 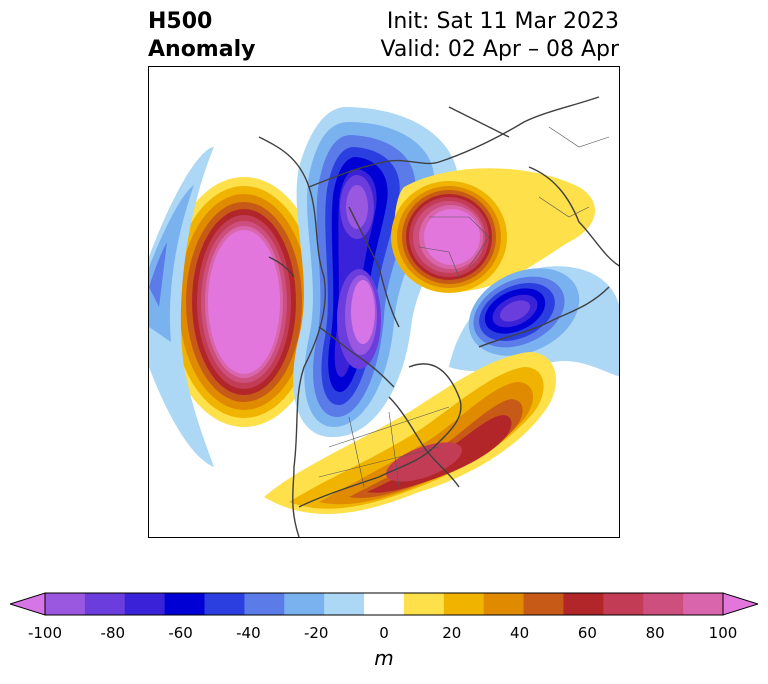 What do you see at coordinates (500, 49) in the screenshot?
I see `valid-range: Valid: 02 Apr – 08 Apr` at bounding box center [500, 49].